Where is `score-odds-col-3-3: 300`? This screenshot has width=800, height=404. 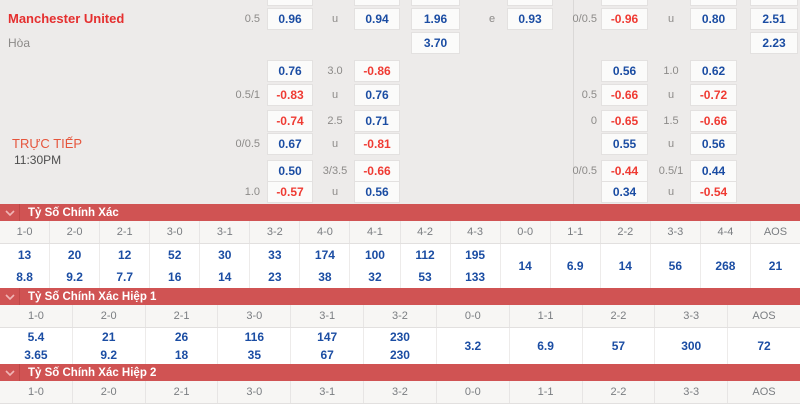
score-odds-col-3-3: 300 is located at coordinates (692, 346).